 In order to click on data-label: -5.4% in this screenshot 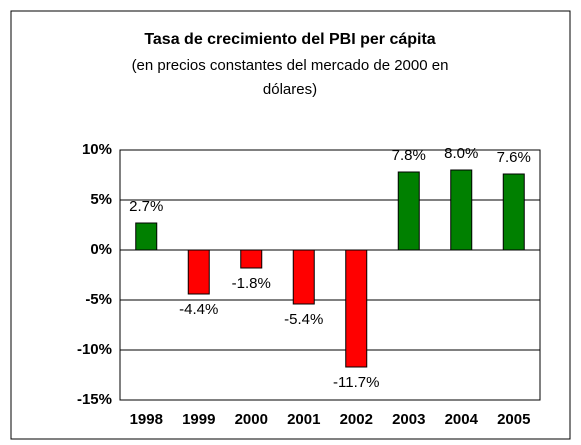, I will do `click(303, 319)`.